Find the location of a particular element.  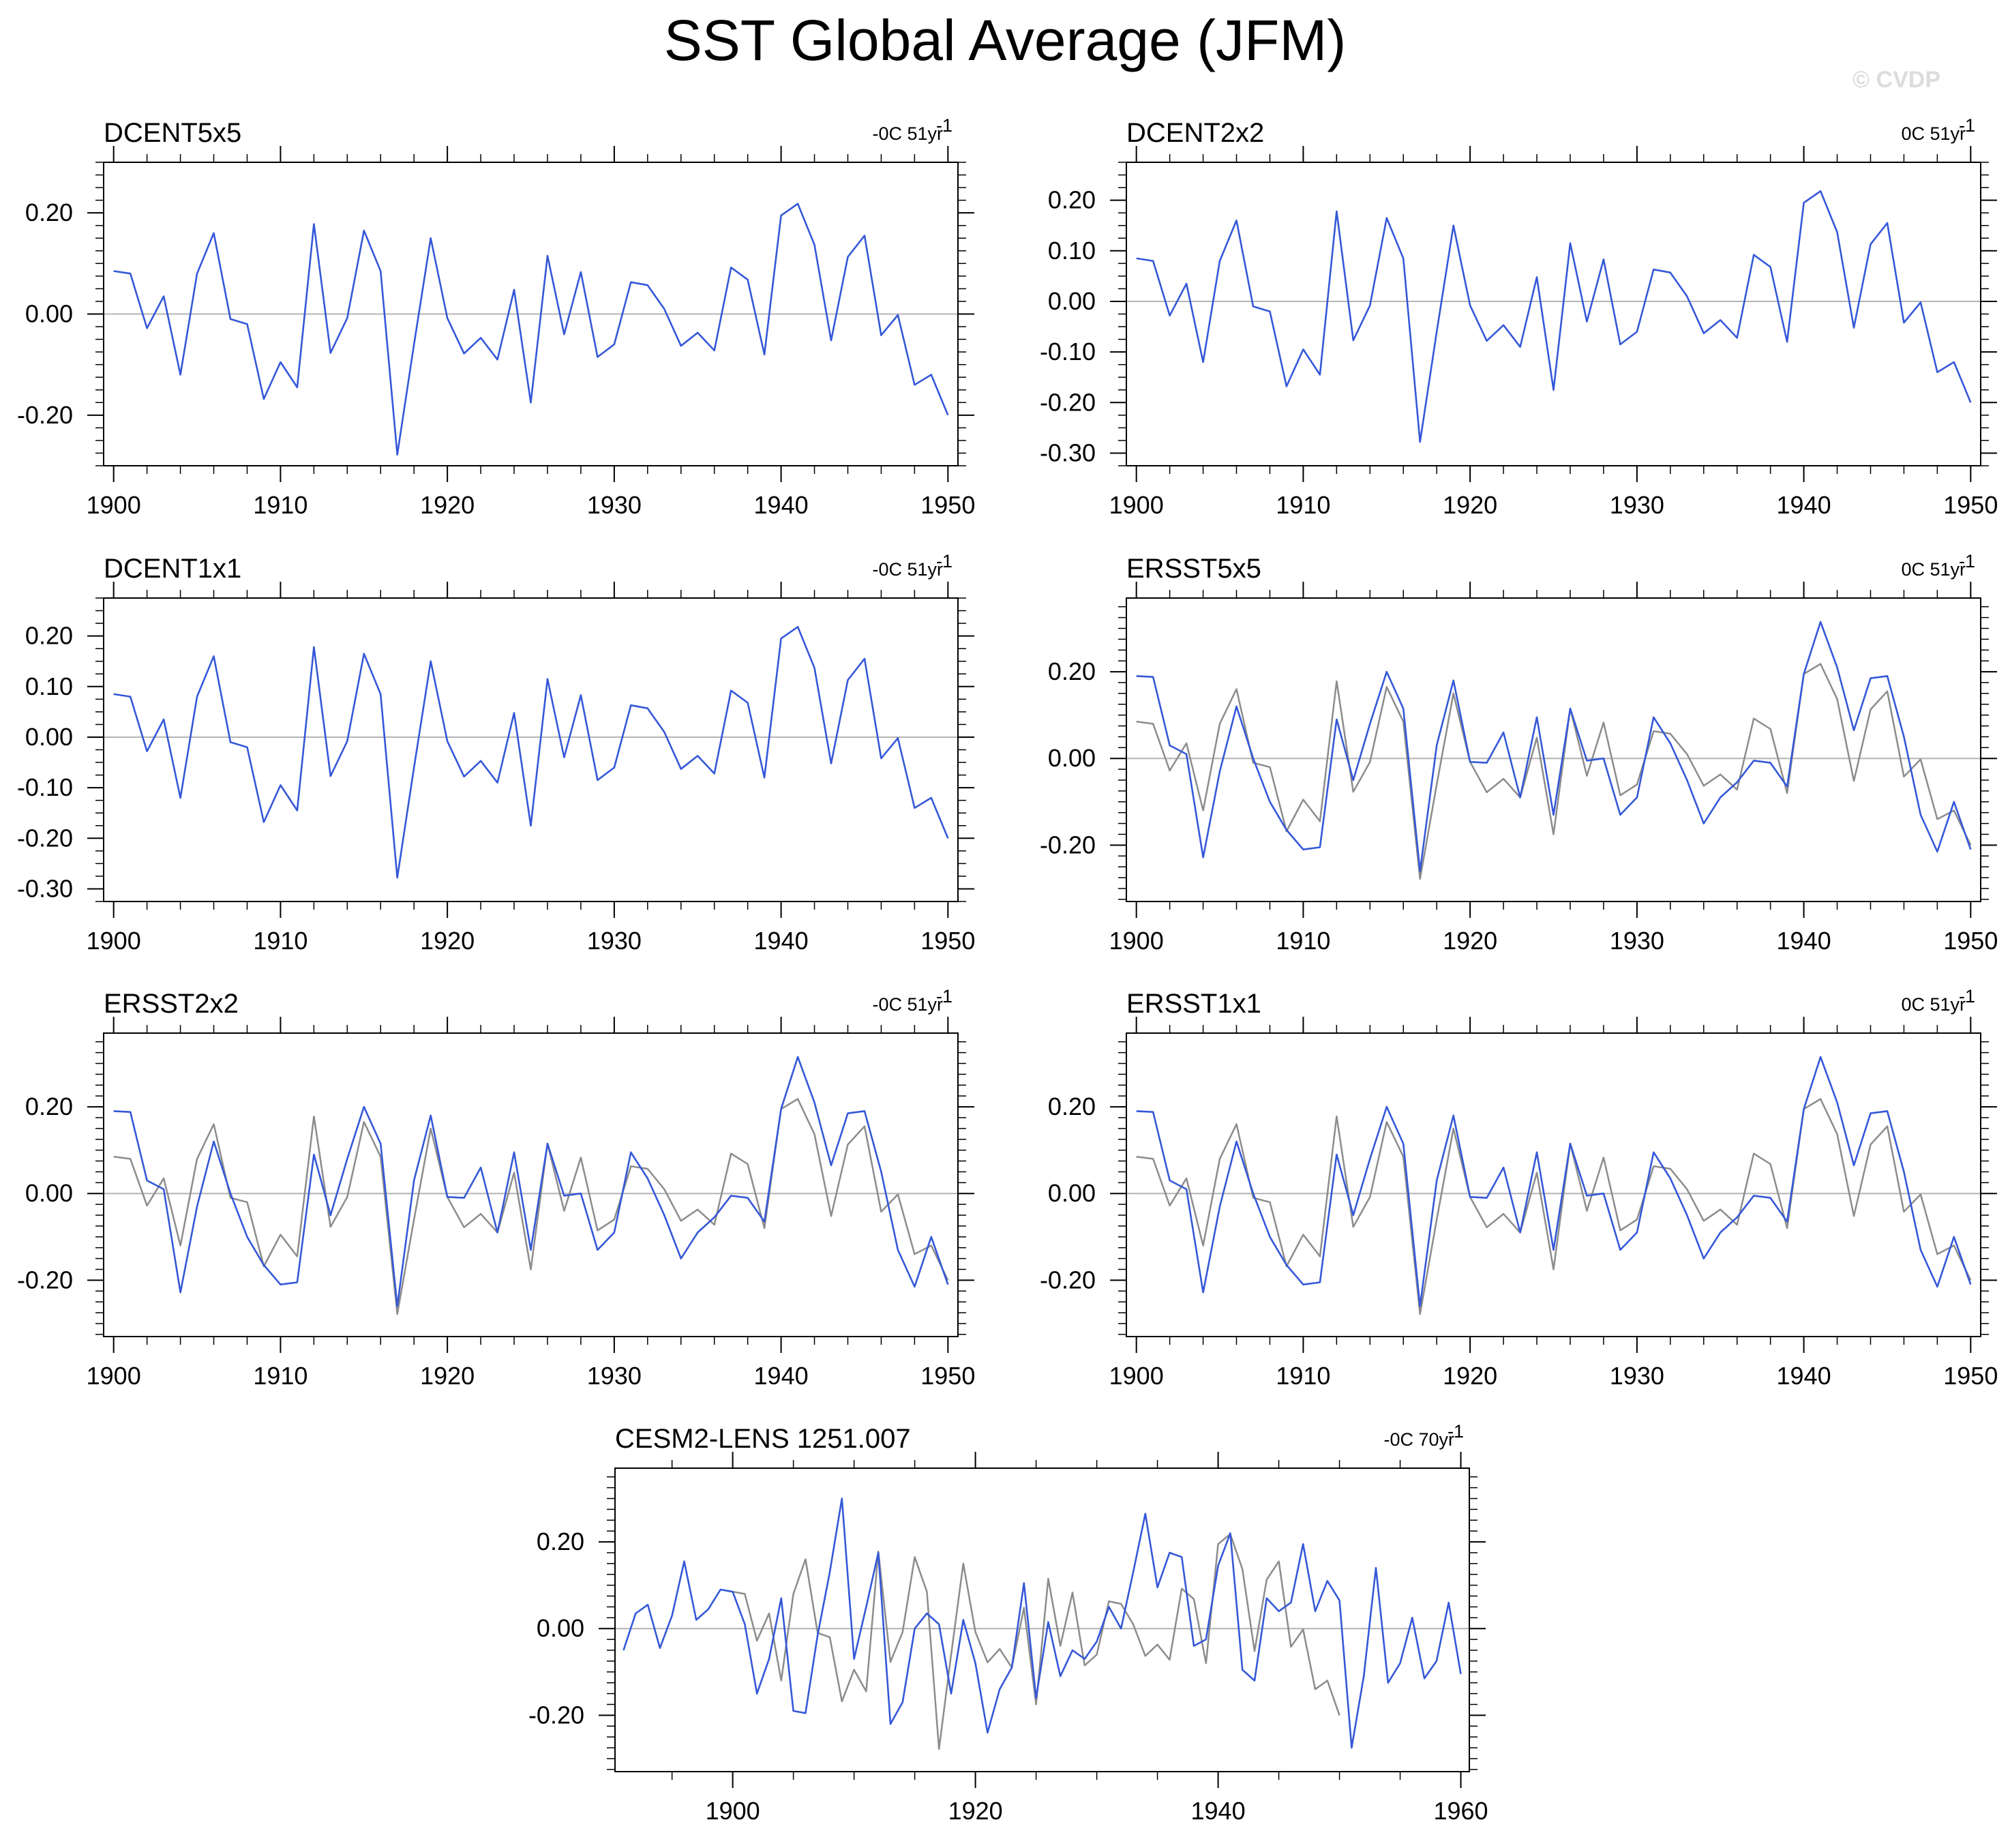

trend-label: -0C 70yr is located at coordinates (1418, 1439).